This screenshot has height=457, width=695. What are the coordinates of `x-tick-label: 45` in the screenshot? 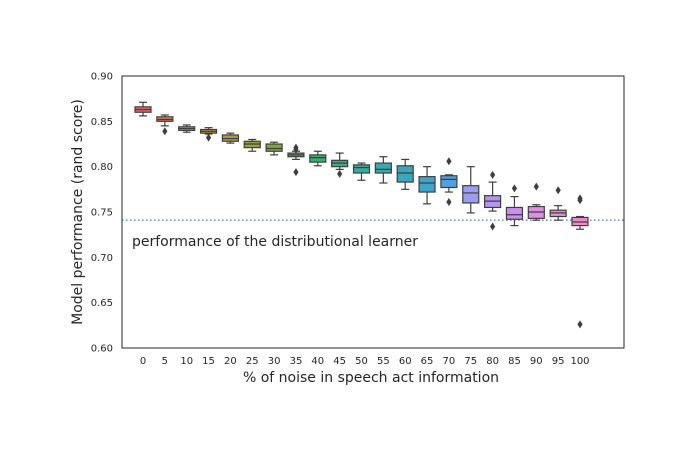 It's located at (339, 361).